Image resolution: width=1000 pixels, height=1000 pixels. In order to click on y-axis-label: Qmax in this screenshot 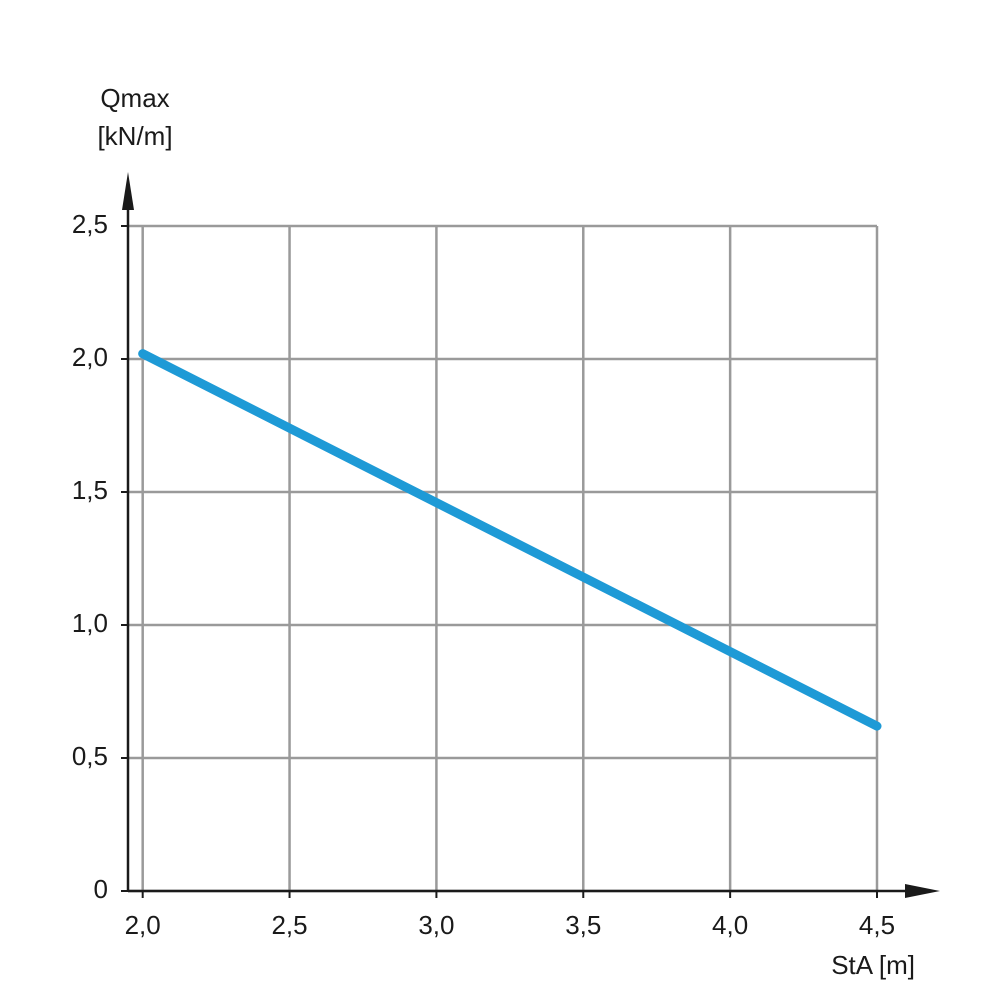, I will do `click(134, 98)`.